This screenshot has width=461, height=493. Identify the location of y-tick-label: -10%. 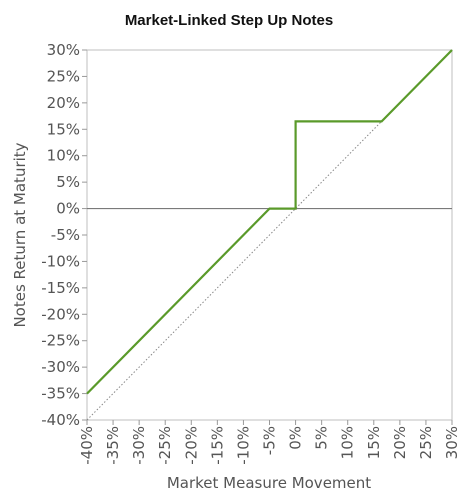
(60, 261).